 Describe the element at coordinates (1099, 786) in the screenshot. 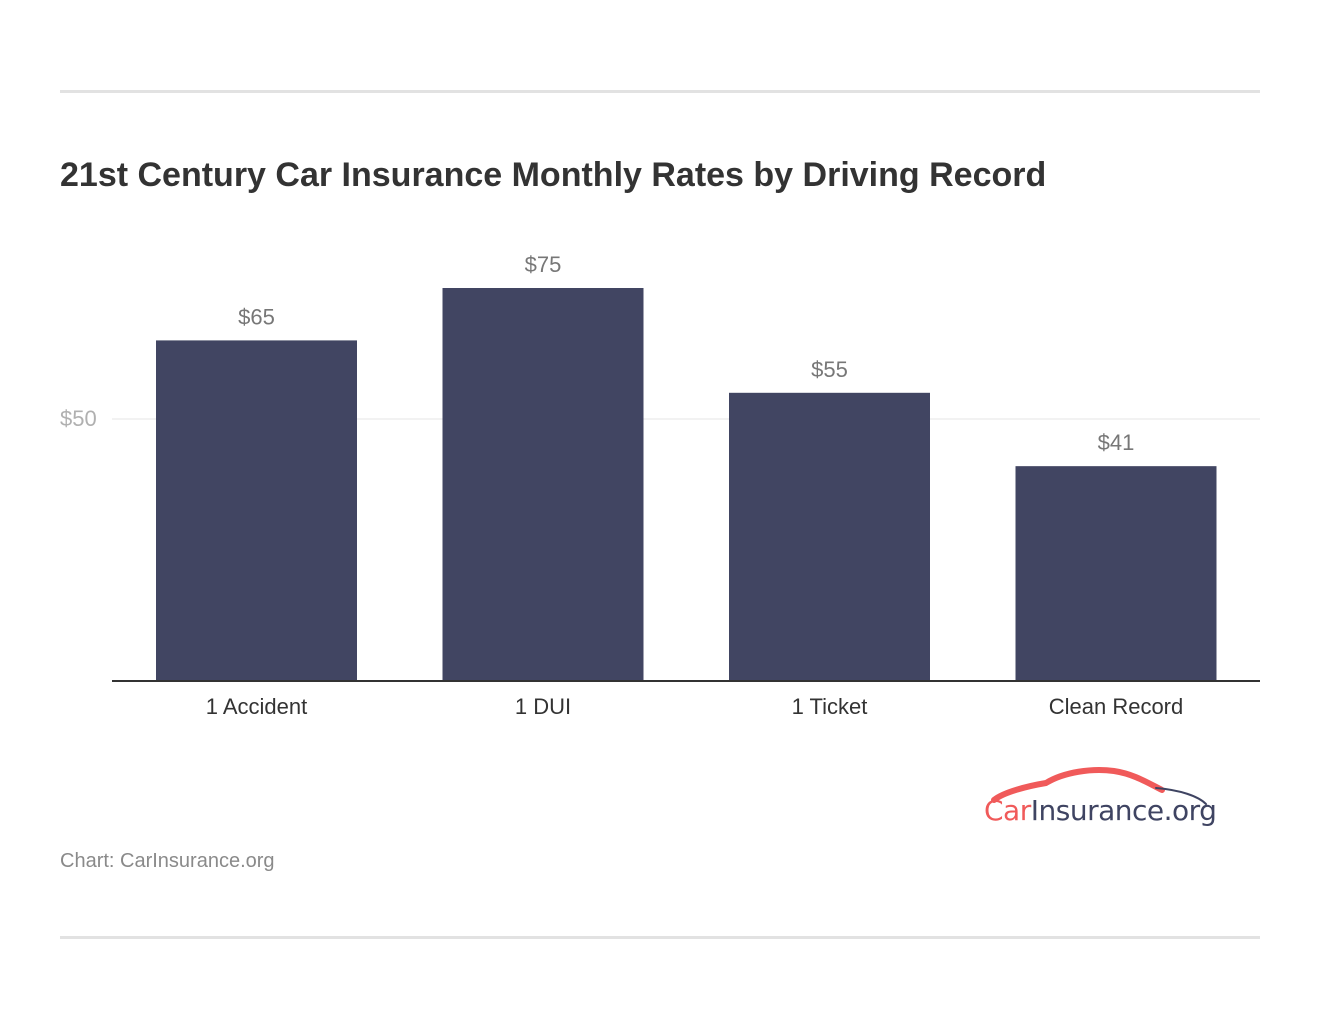

I see `car-outline-icon` at that location.